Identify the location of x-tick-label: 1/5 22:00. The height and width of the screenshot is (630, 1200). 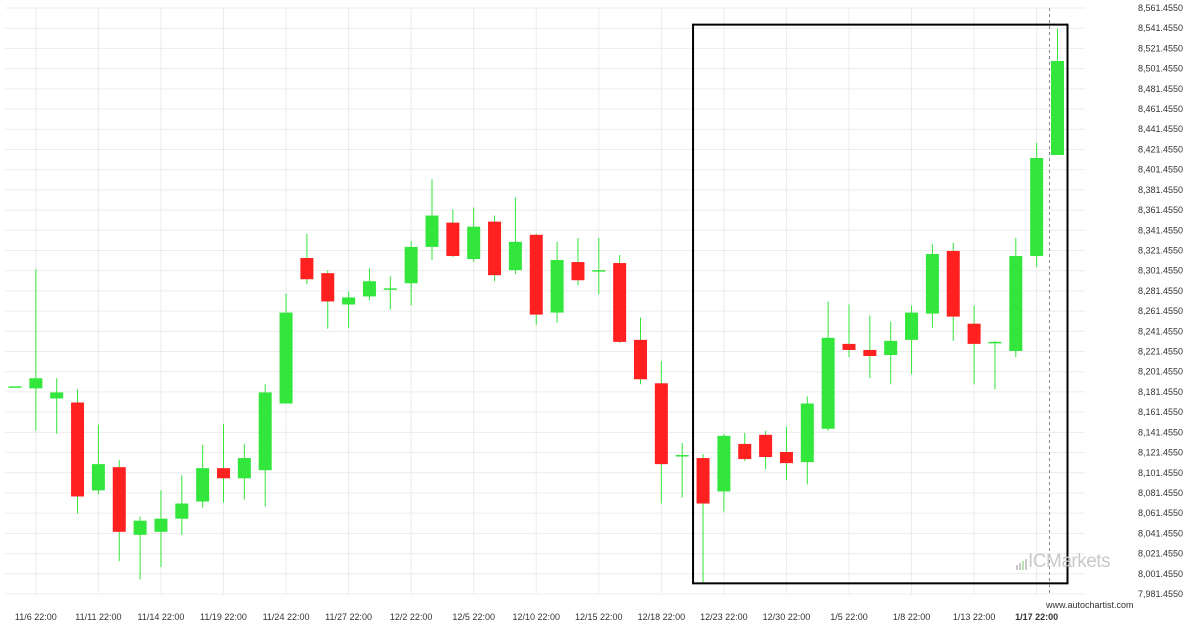
(849, 617).